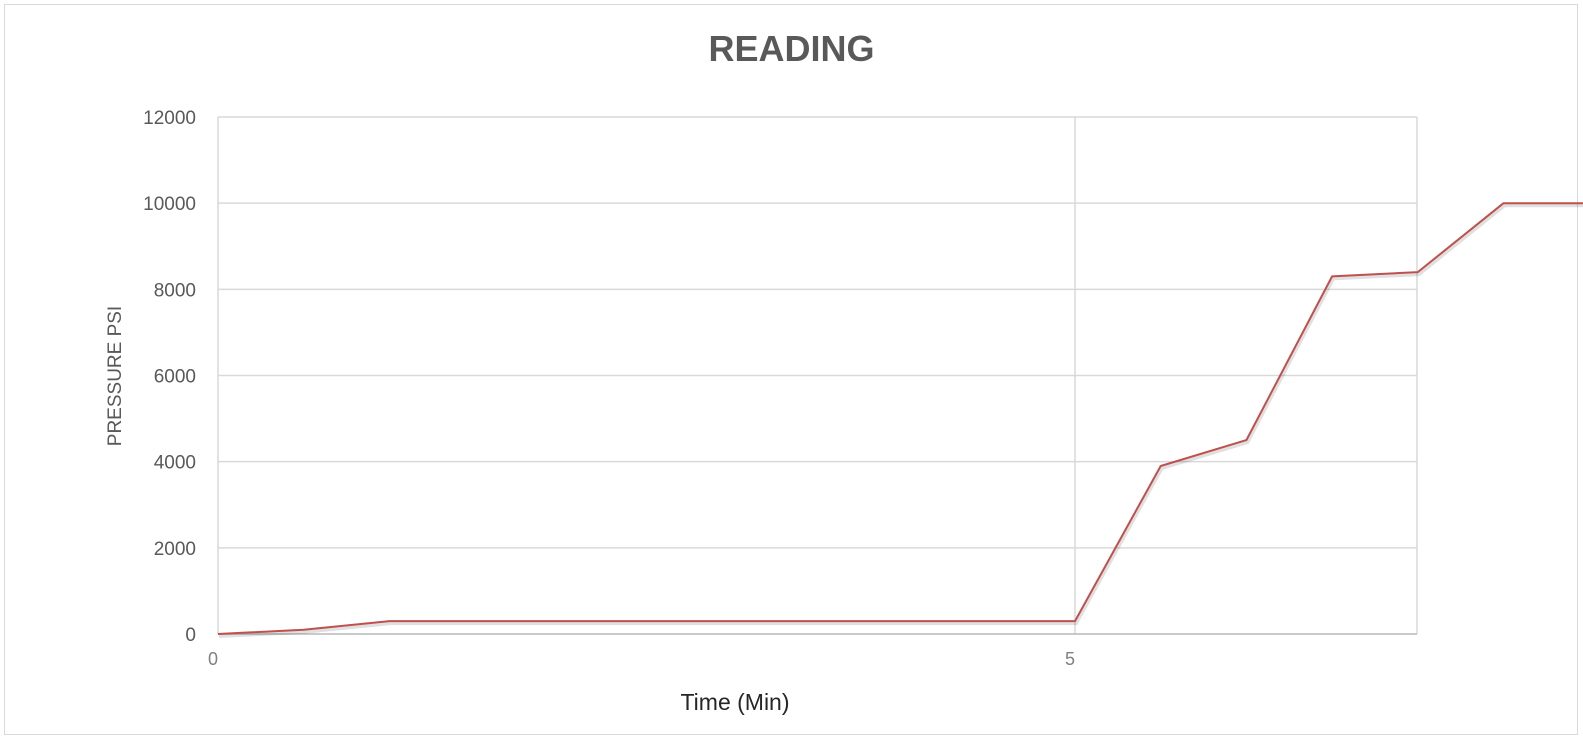 Image resolution: width=1583 pixels, height=739 pixels. I want to click on y-tick-label: 12000, so click(169, 118).